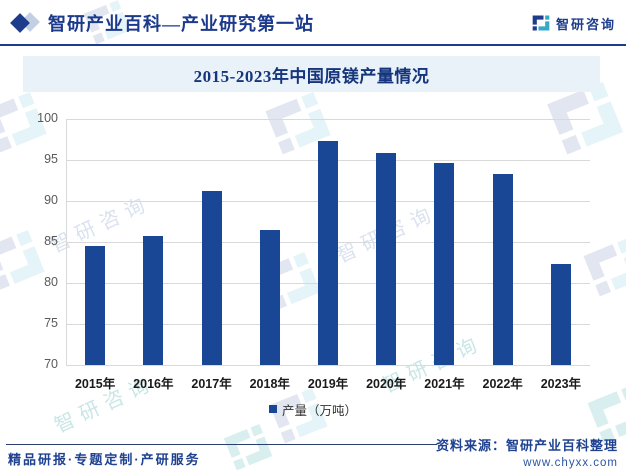  Describe the element at coordinates (221, 444) in the screenshot. I see `footer-divider` at that location.